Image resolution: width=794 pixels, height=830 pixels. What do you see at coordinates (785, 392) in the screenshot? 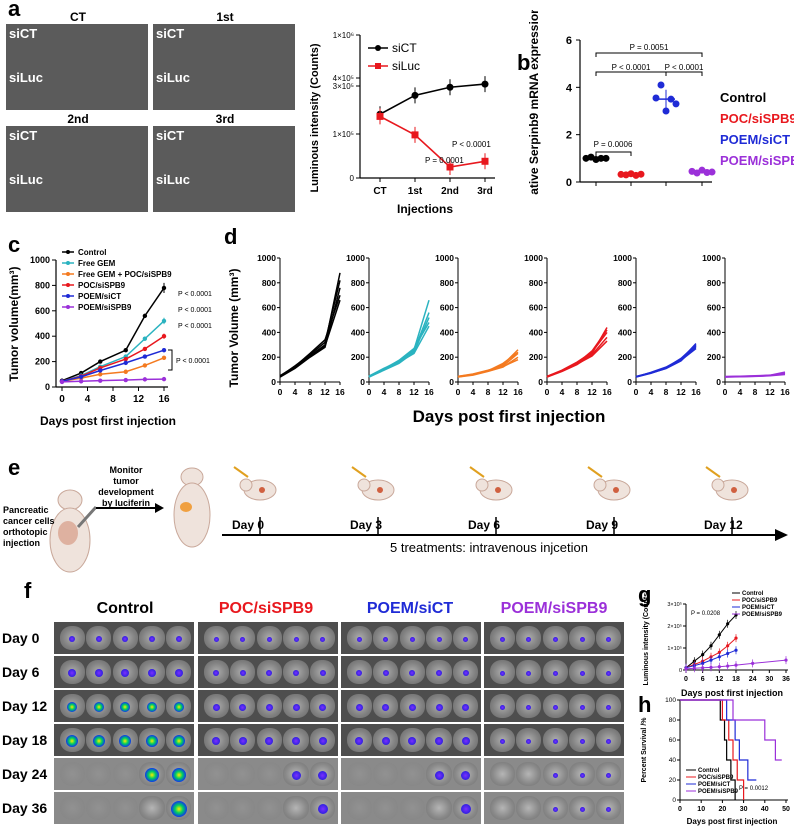
I see `x-tick-label: 16` at bounding box center [785, 392].